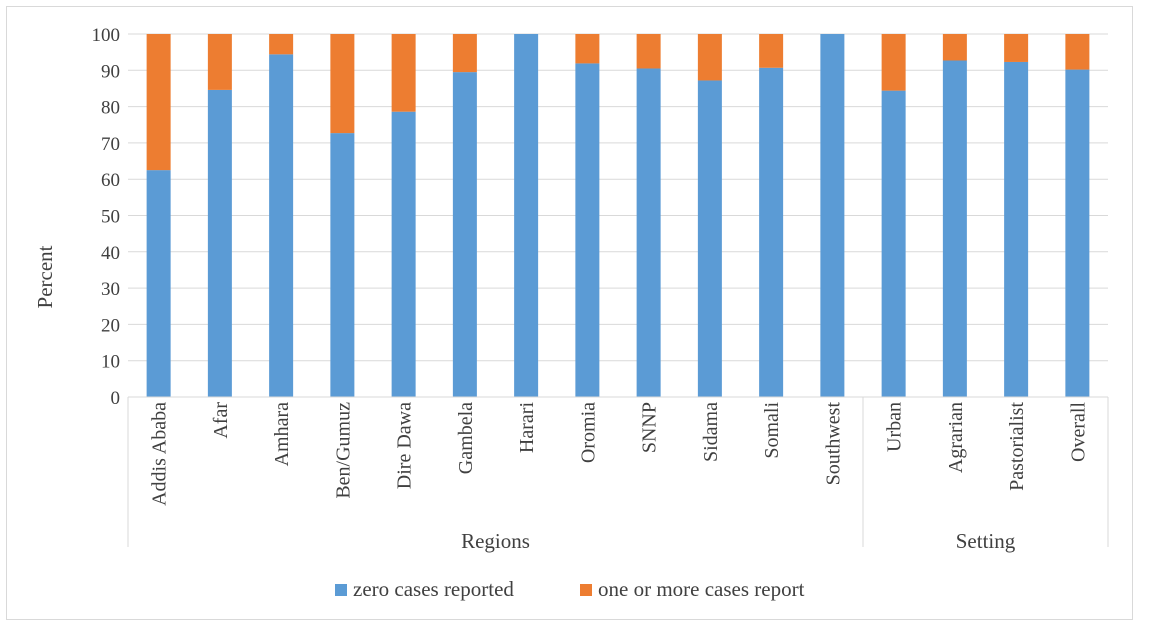 The height and width of the screenshot is (632, 1149). What do you see at coordinates (527, 428) in the screenshot?
I see `category-label: Harari` at bounding box center [527, 428].